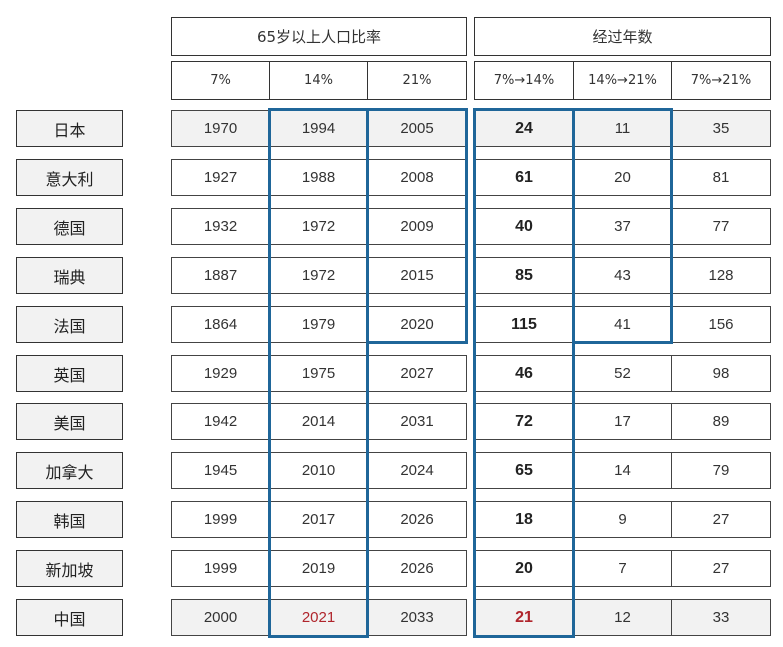 The image size is (783, 647). Describe the element at coordinates (220, 470) in the screenshot. I see `table-cell: 1945` at that location.